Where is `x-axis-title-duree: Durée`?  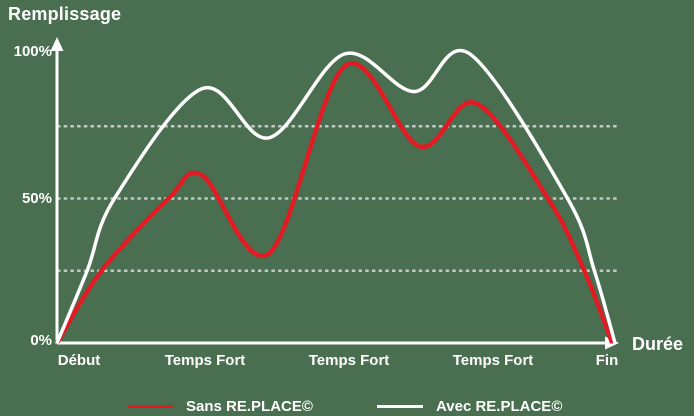 x-axis-title-duree: Durée is located at coordinates (658, 344).